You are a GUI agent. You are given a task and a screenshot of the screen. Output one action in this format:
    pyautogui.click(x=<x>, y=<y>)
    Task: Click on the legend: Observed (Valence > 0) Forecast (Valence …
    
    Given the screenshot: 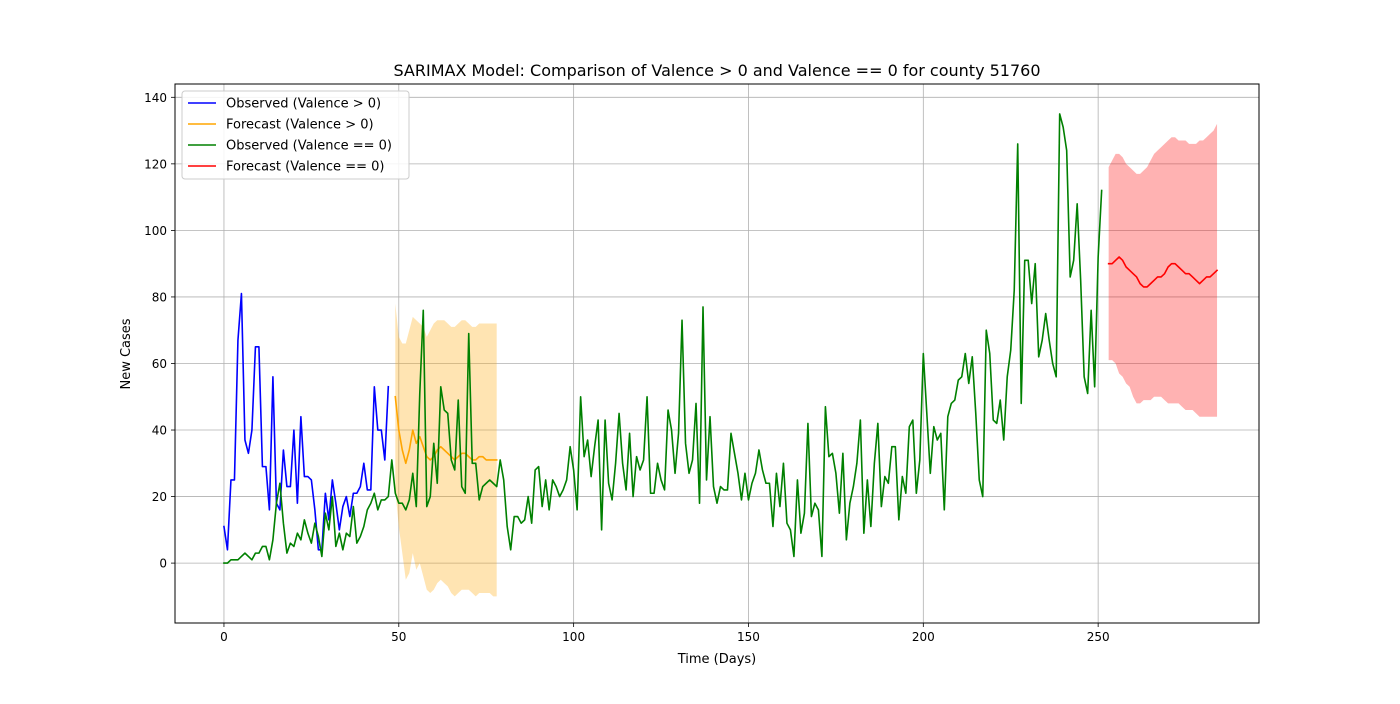 What is the action you would take?
    pyautogui.click(x=295, y=135)
    